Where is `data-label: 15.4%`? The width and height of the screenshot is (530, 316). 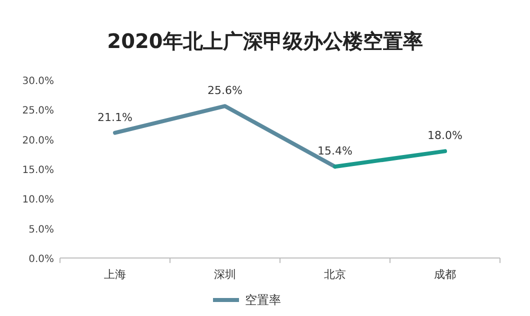
data-label: 15.4% is located at coordinates (335, 151).